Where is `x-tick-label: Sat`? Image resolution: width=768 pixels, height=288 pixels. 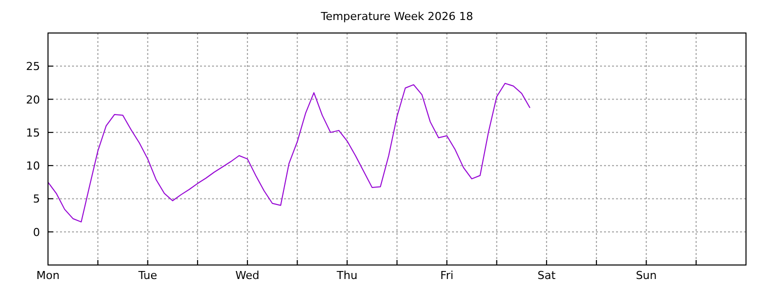 x-tick-label: Sat is located at coordinates (547, 275).